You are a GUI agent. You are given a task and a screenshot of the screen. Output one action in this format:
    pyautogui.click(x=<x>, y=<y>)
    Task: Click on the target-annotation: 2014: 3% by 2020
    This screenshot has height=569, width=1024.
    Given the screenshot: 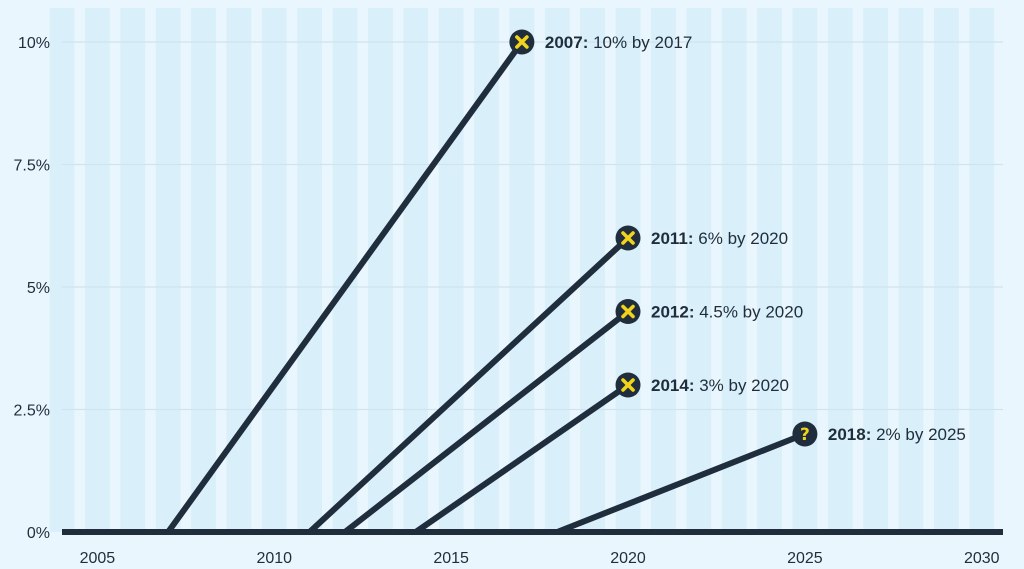 What is the action you would take?
    pyautogui.click(x=720, y=385)
    